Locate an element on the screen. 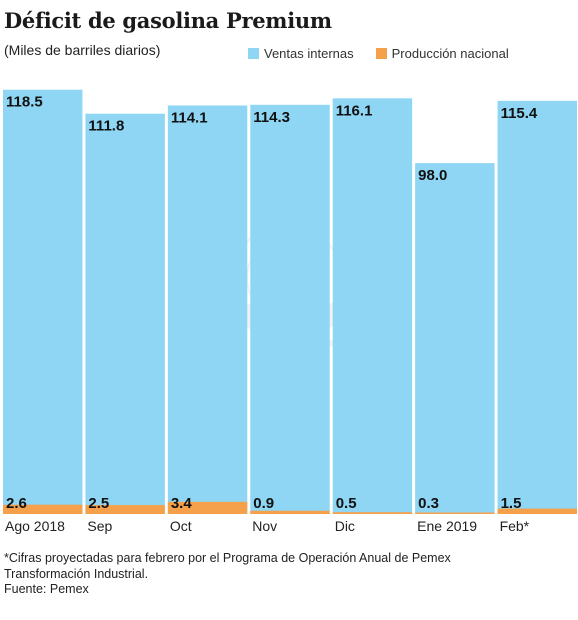 Image resolution: width=578 pixels, height=620 pixels. legend: Ventas internas Producción nacional is located at coordinates (389, 53).